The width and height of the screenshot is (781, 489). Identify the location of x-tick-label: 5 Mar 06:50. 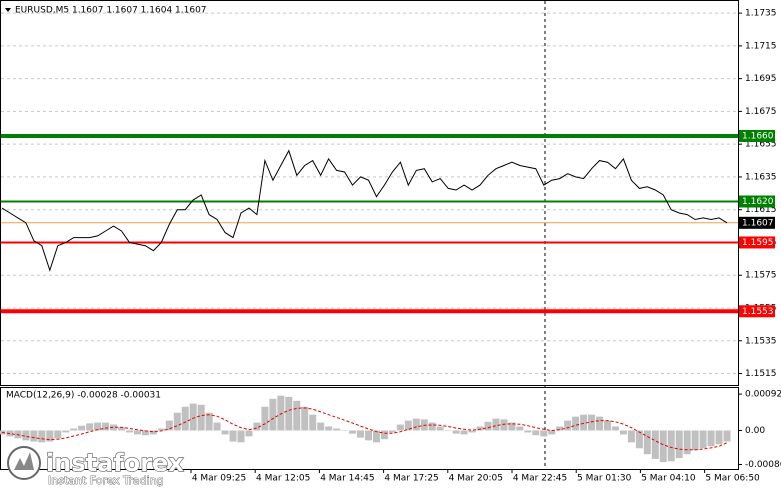
(732, 479).